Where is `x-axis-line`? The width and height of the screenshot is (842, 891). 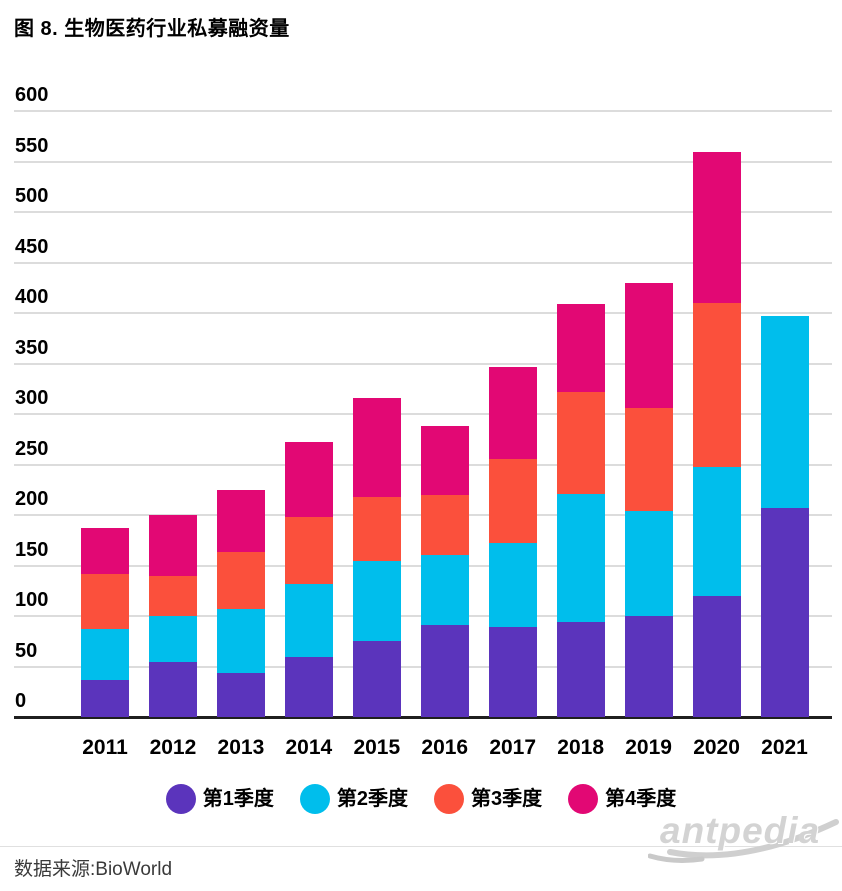
x-axis-line is located at coordinates (423, 717).